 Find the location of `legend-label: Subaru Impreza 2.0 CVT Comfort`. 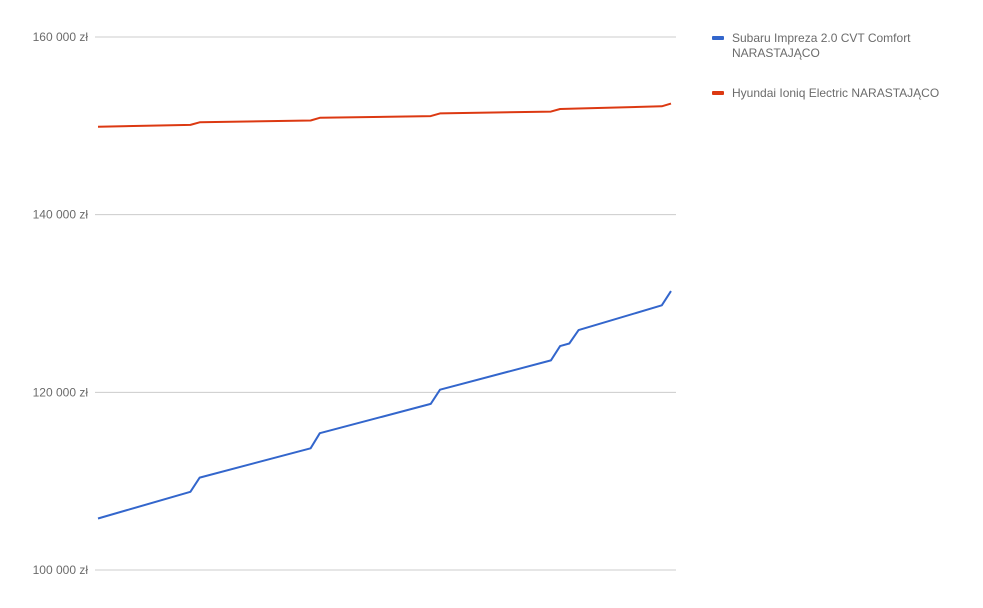

legend-label: Subaru Impreza 2.0 CVT Comfort is located at coordinates (821, 38).